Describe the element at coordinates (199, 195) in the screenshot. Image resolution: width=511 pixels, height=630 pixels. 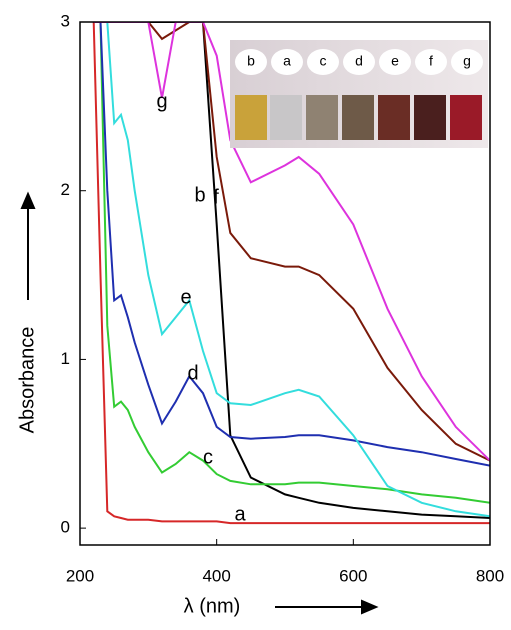
I see `curve-label: b` at that location.